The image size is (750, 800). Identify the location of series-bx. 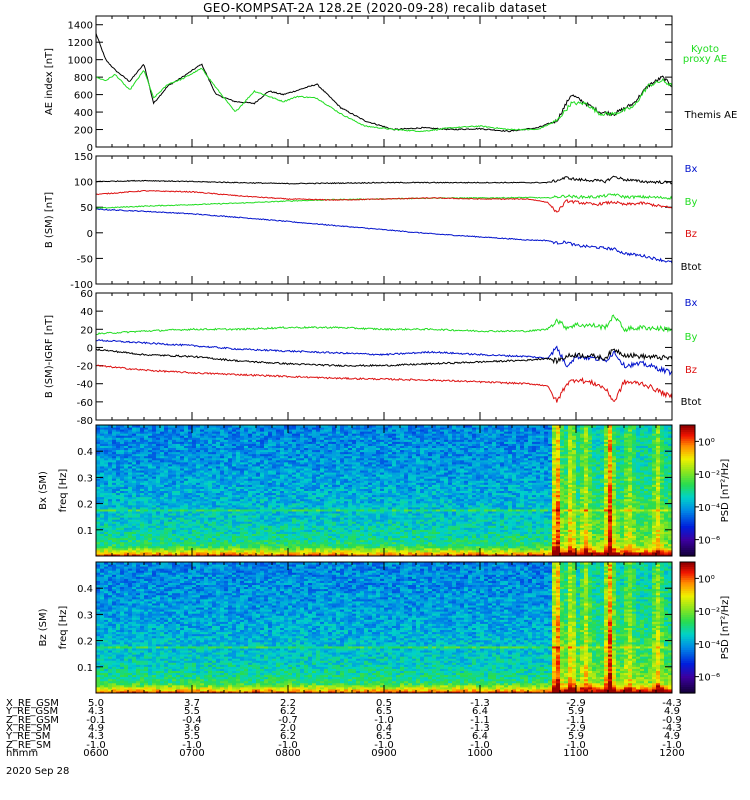
(384, 236).